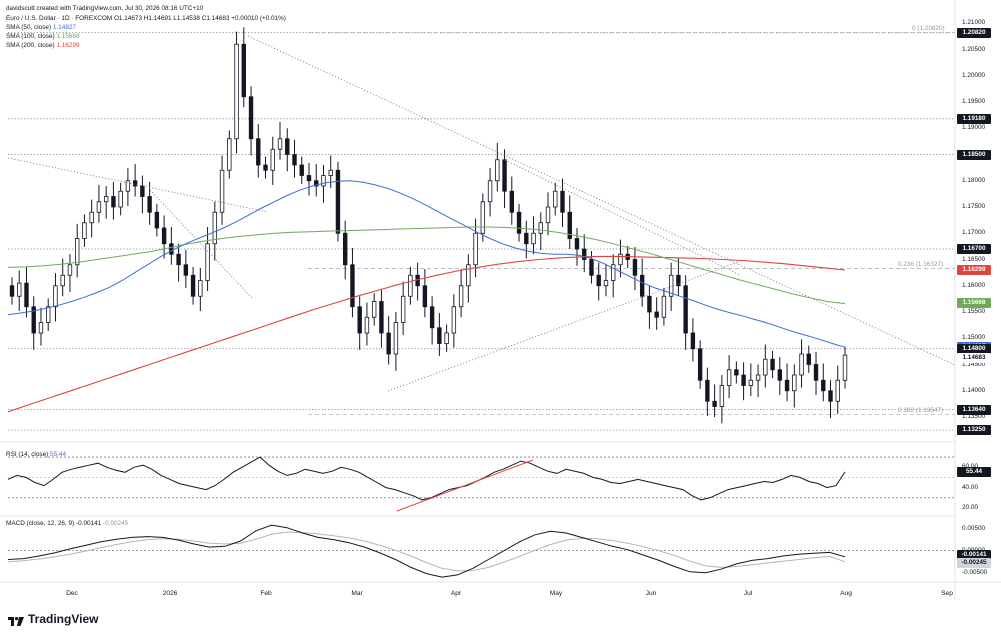 The width and height of the screenshot is (1001, 637). I want to click on legend-sma100: SMA (100, close) 1.15668, so click(43, 36).